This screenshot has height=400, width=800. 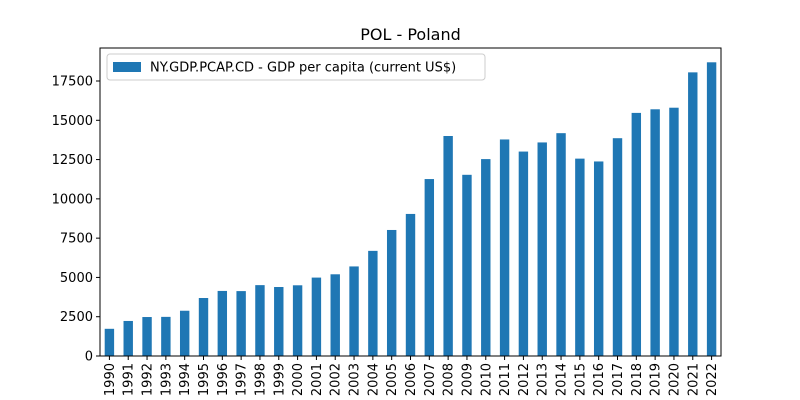 I want to click on bar-1992, so click(x=147, y=336).